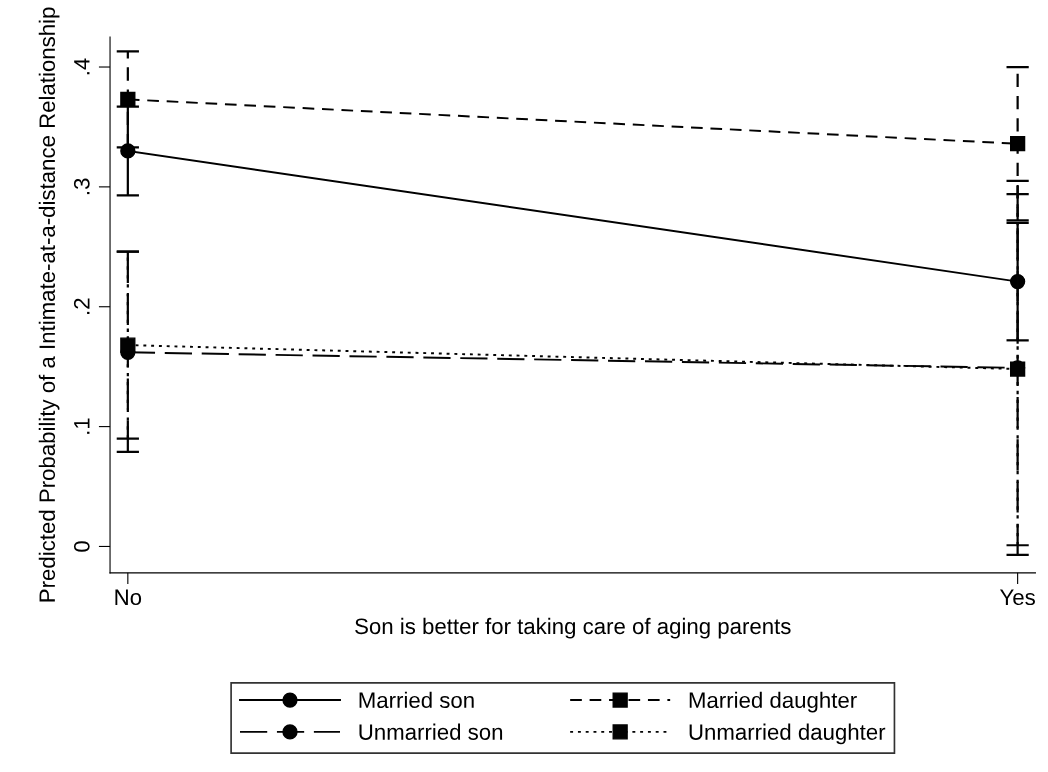 The height and width of the screenshot is (772, 1048). What do you see at coordinates (82, 426) in the screenshot?
I see `y-tick-label: .1` at bounding box center [82, 426].